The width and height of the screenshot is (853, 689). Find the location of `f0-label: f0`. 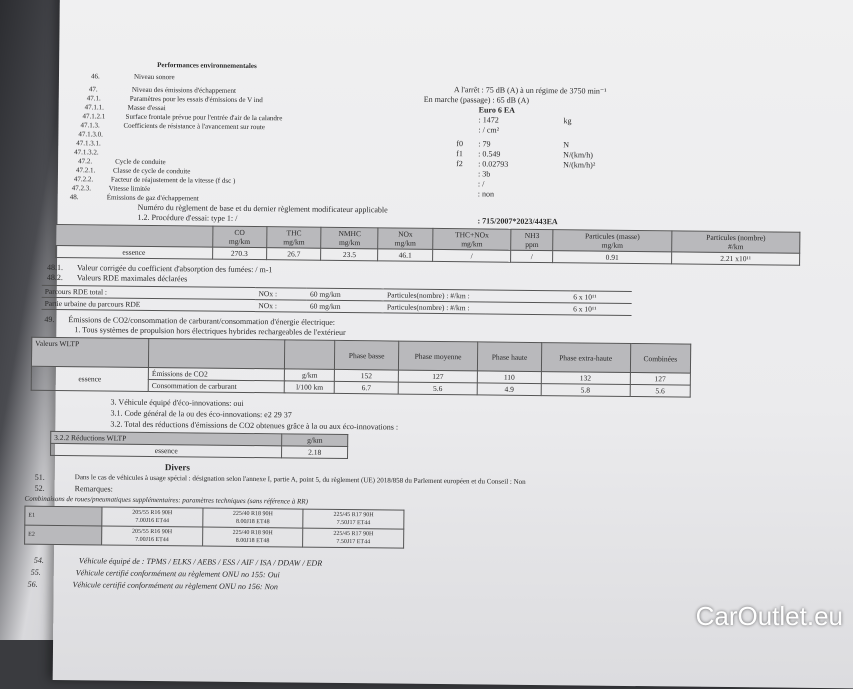

f0-label: f0 is located at coordinates (460, 144).